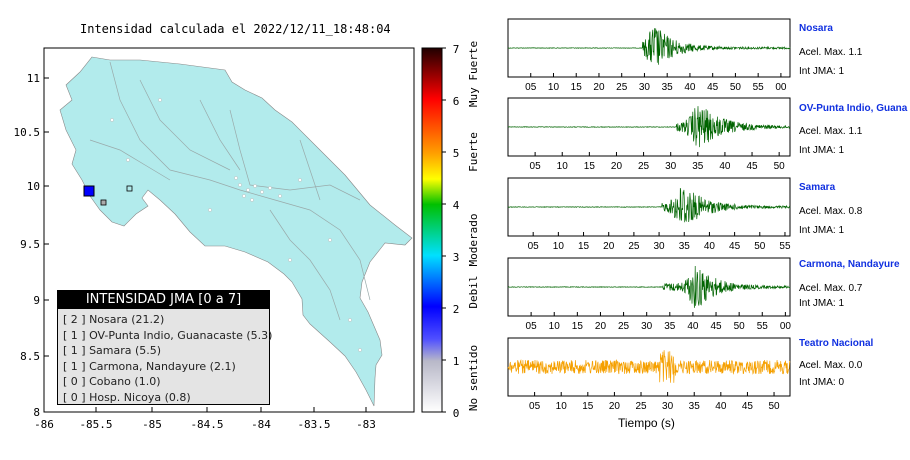 The width and height of the screenshot is (910, 460). I want to click on colorbar, so click(432, 230).